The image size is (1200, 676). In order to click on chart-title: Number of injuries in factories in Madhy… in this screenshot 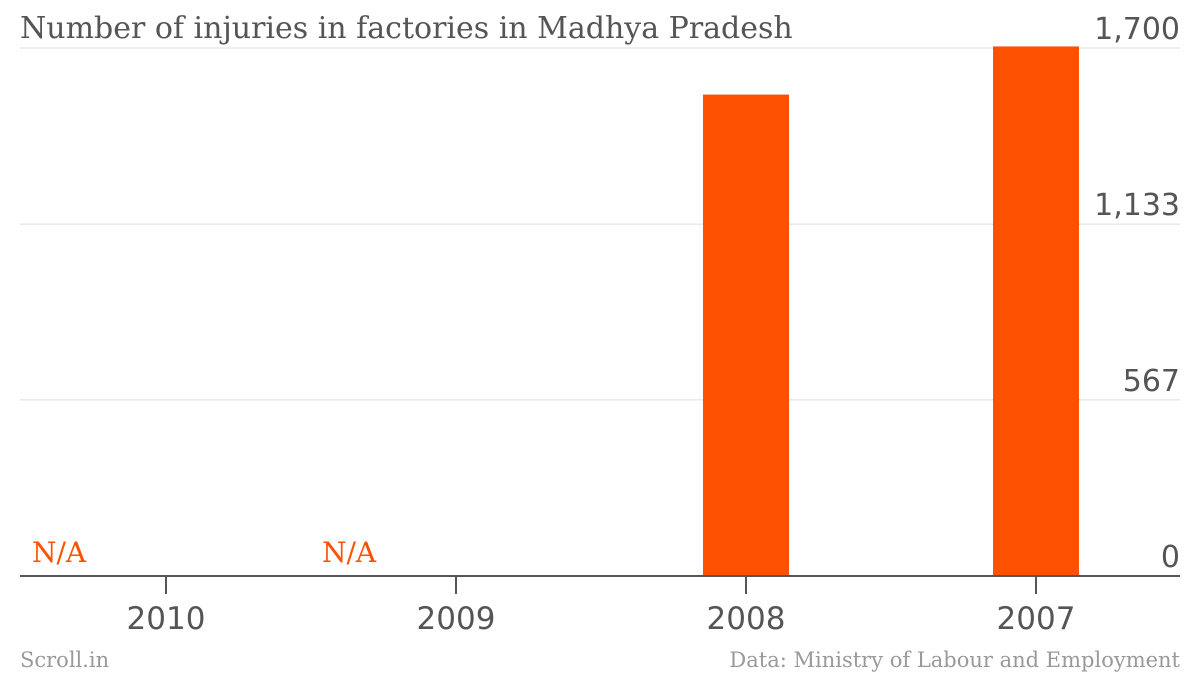, I will do `click(406, 28)`.